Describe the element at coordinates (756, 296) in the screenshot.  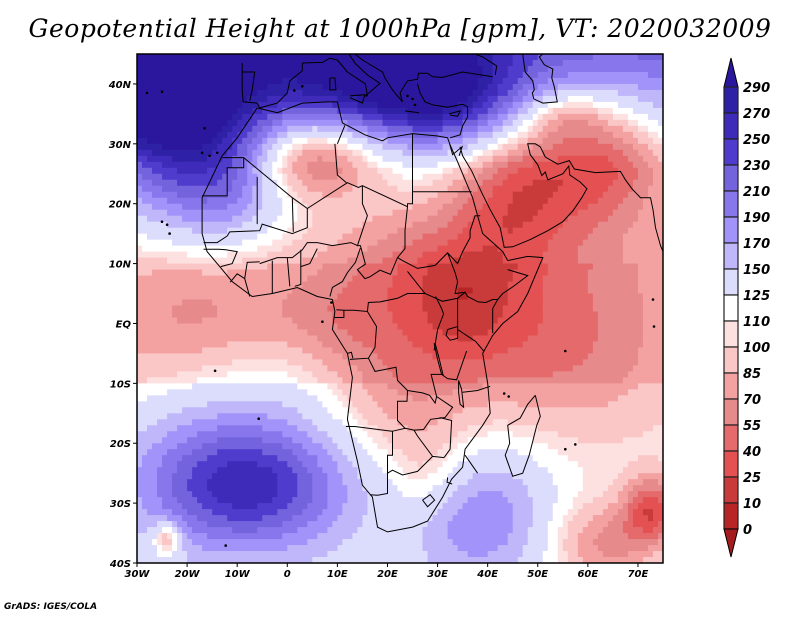
I see `colorbar-label: 125` at that location.